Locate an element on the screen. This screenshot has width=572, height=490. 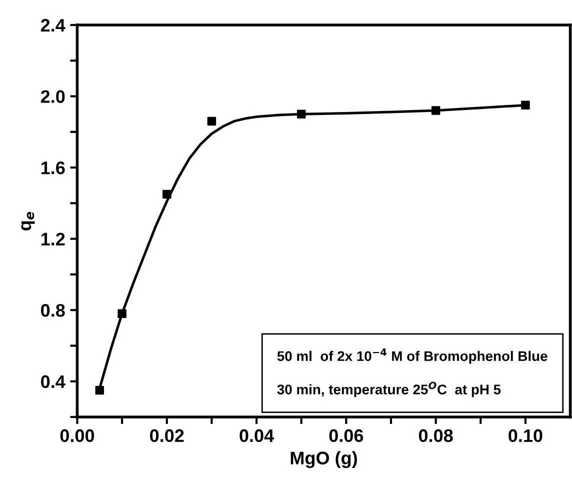
x-axis-title: MgO (g) is located at coordinates (323, 459).